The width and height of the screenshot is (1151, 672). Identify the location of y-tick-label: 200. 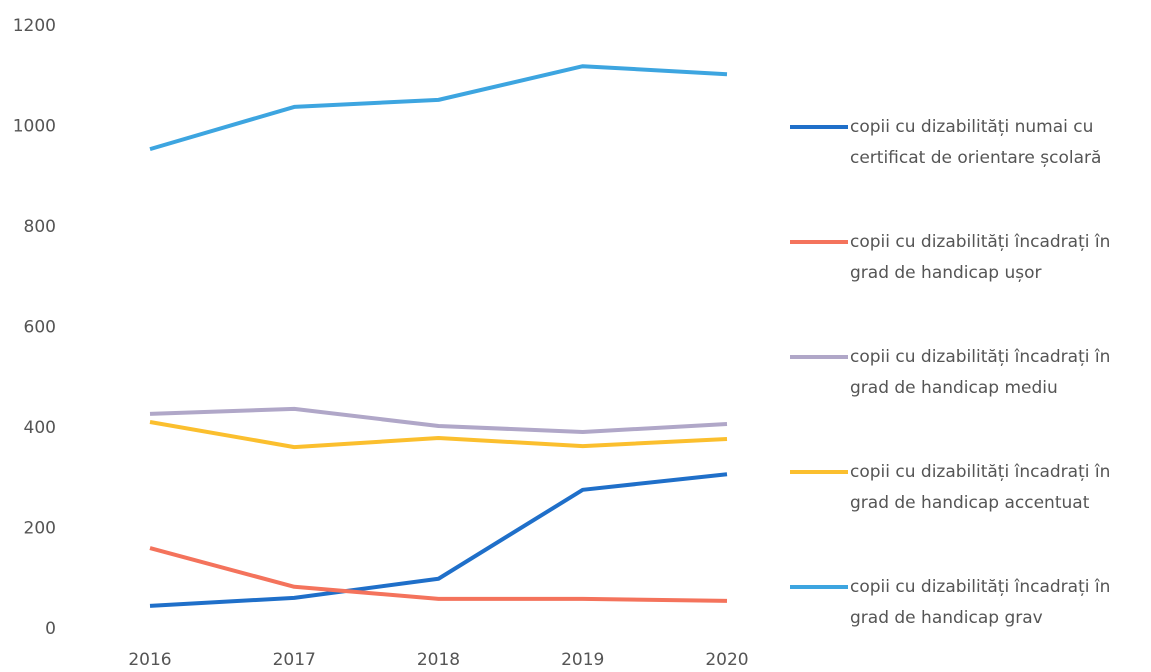
(40, 529).